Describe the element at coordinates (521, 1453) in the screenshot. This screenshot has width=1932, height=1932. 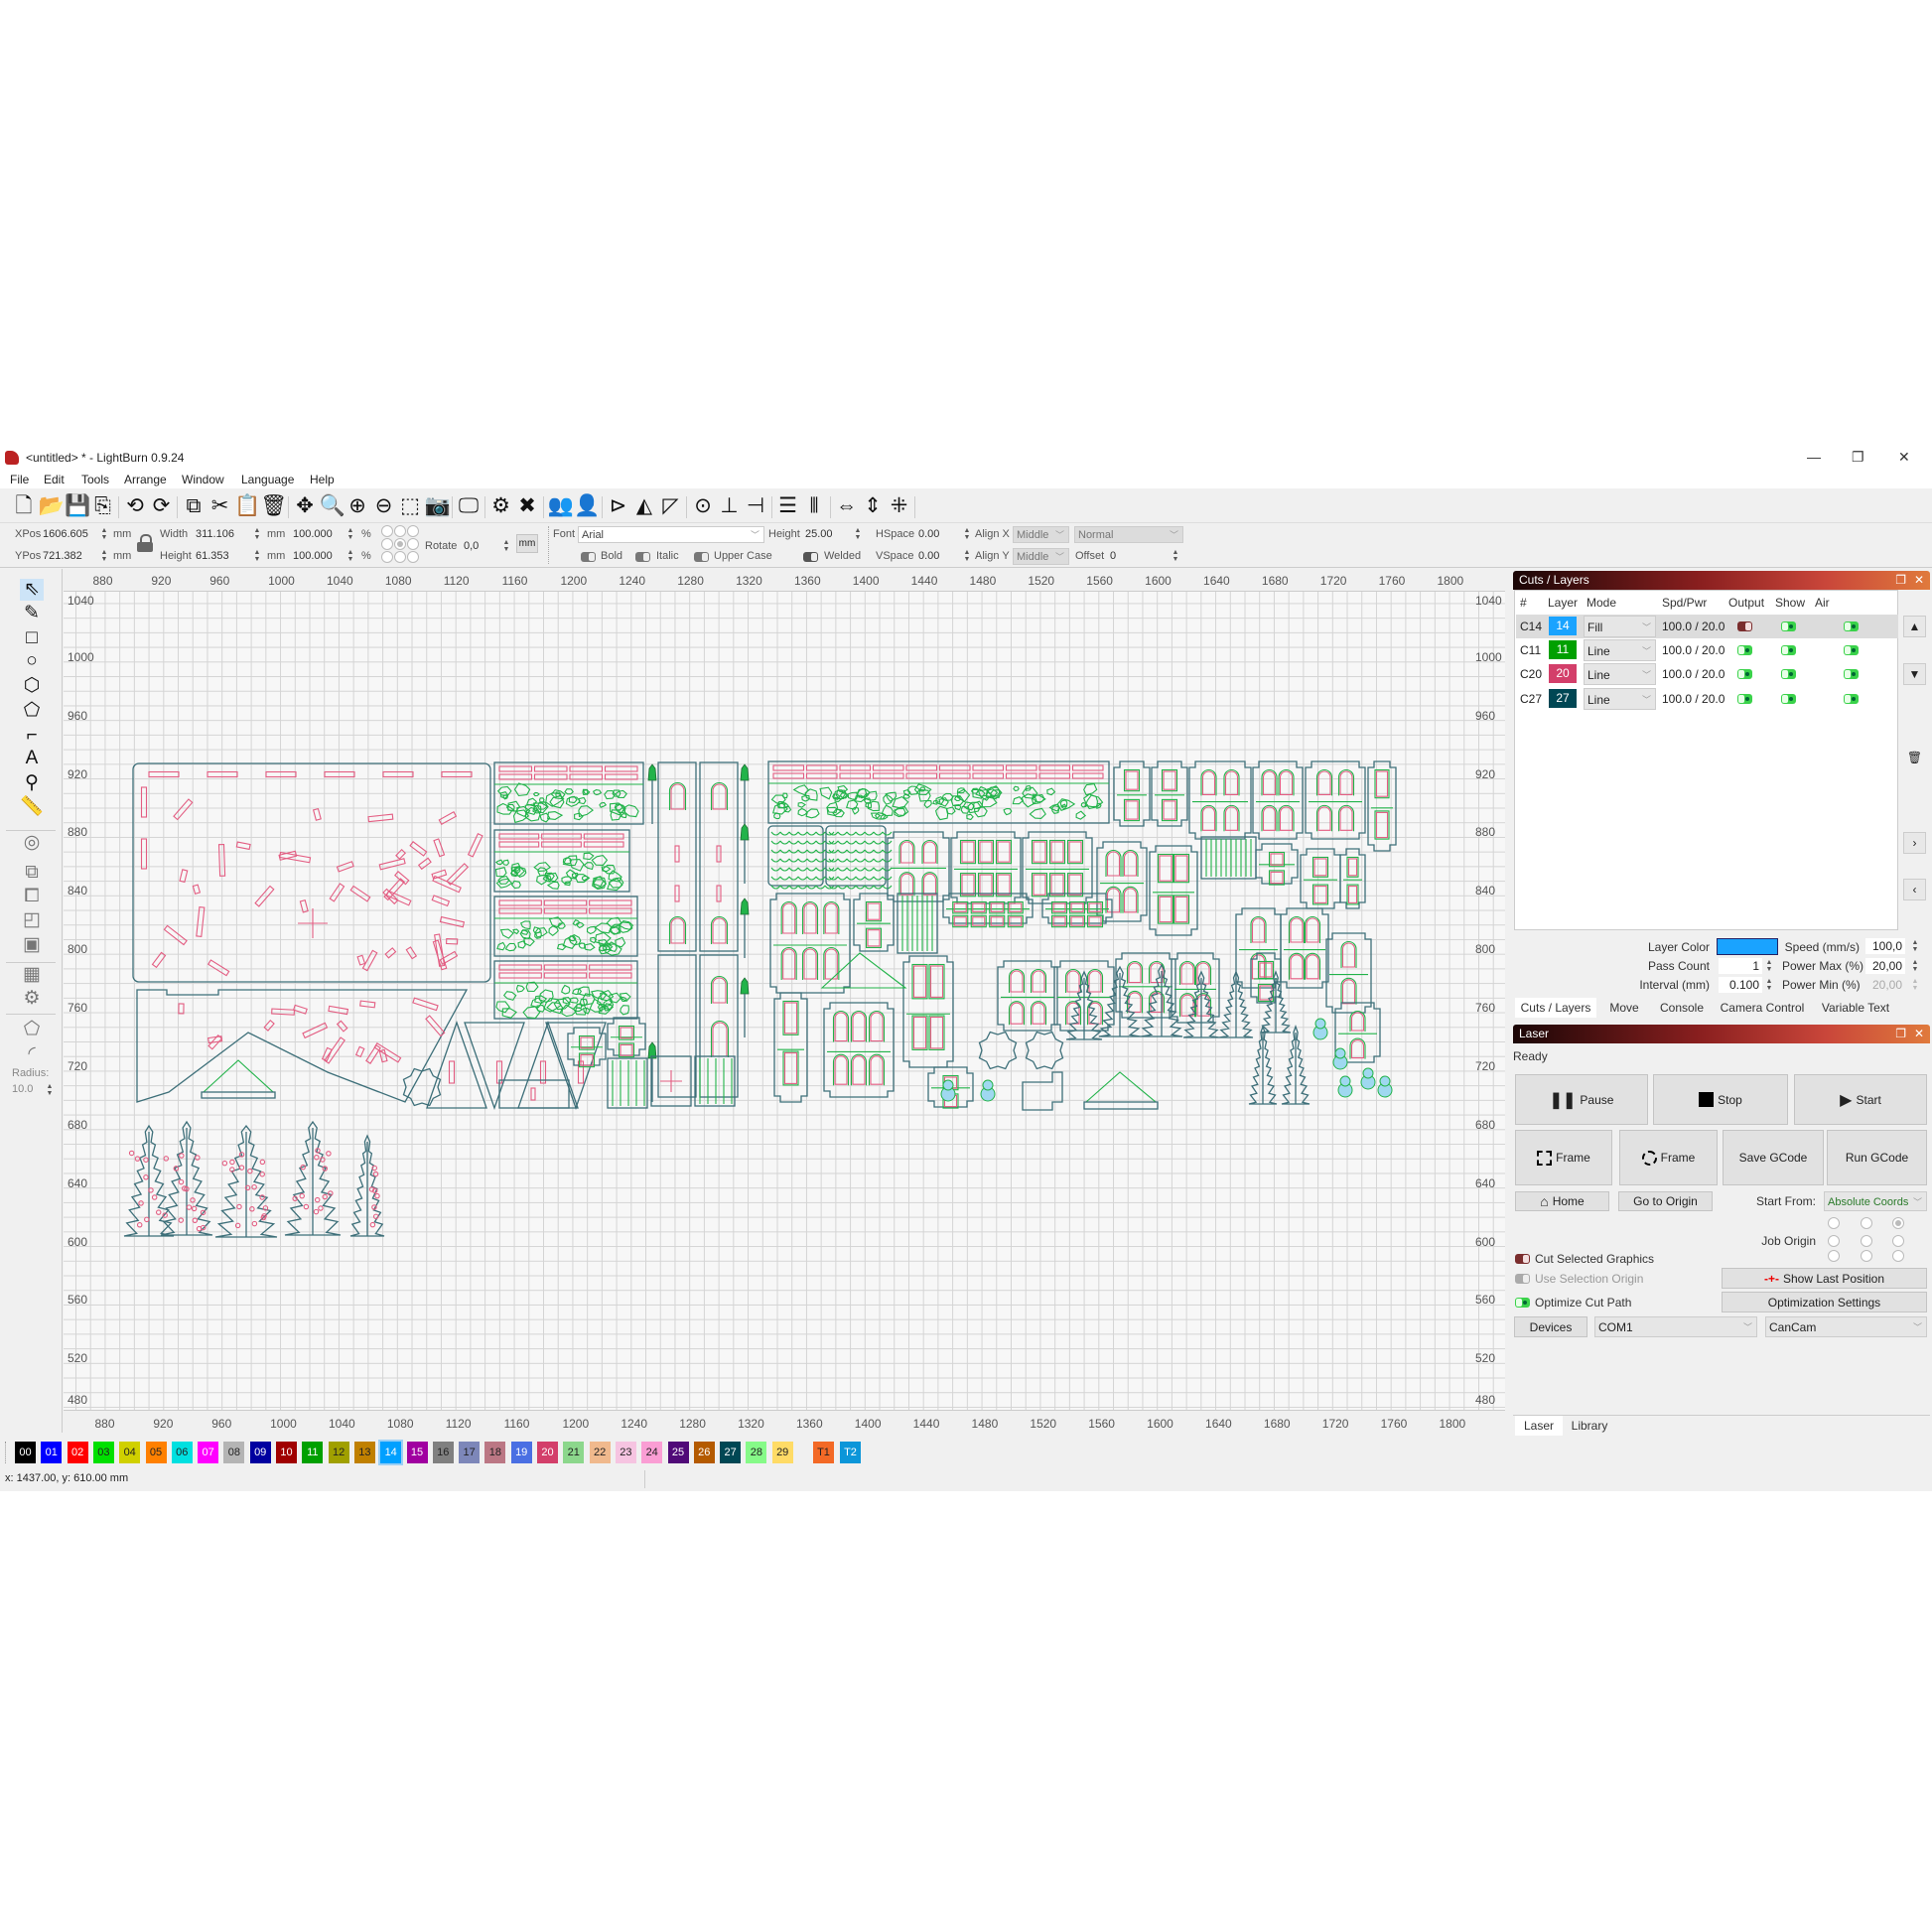
I see `palette-color-19: 19` at that location.